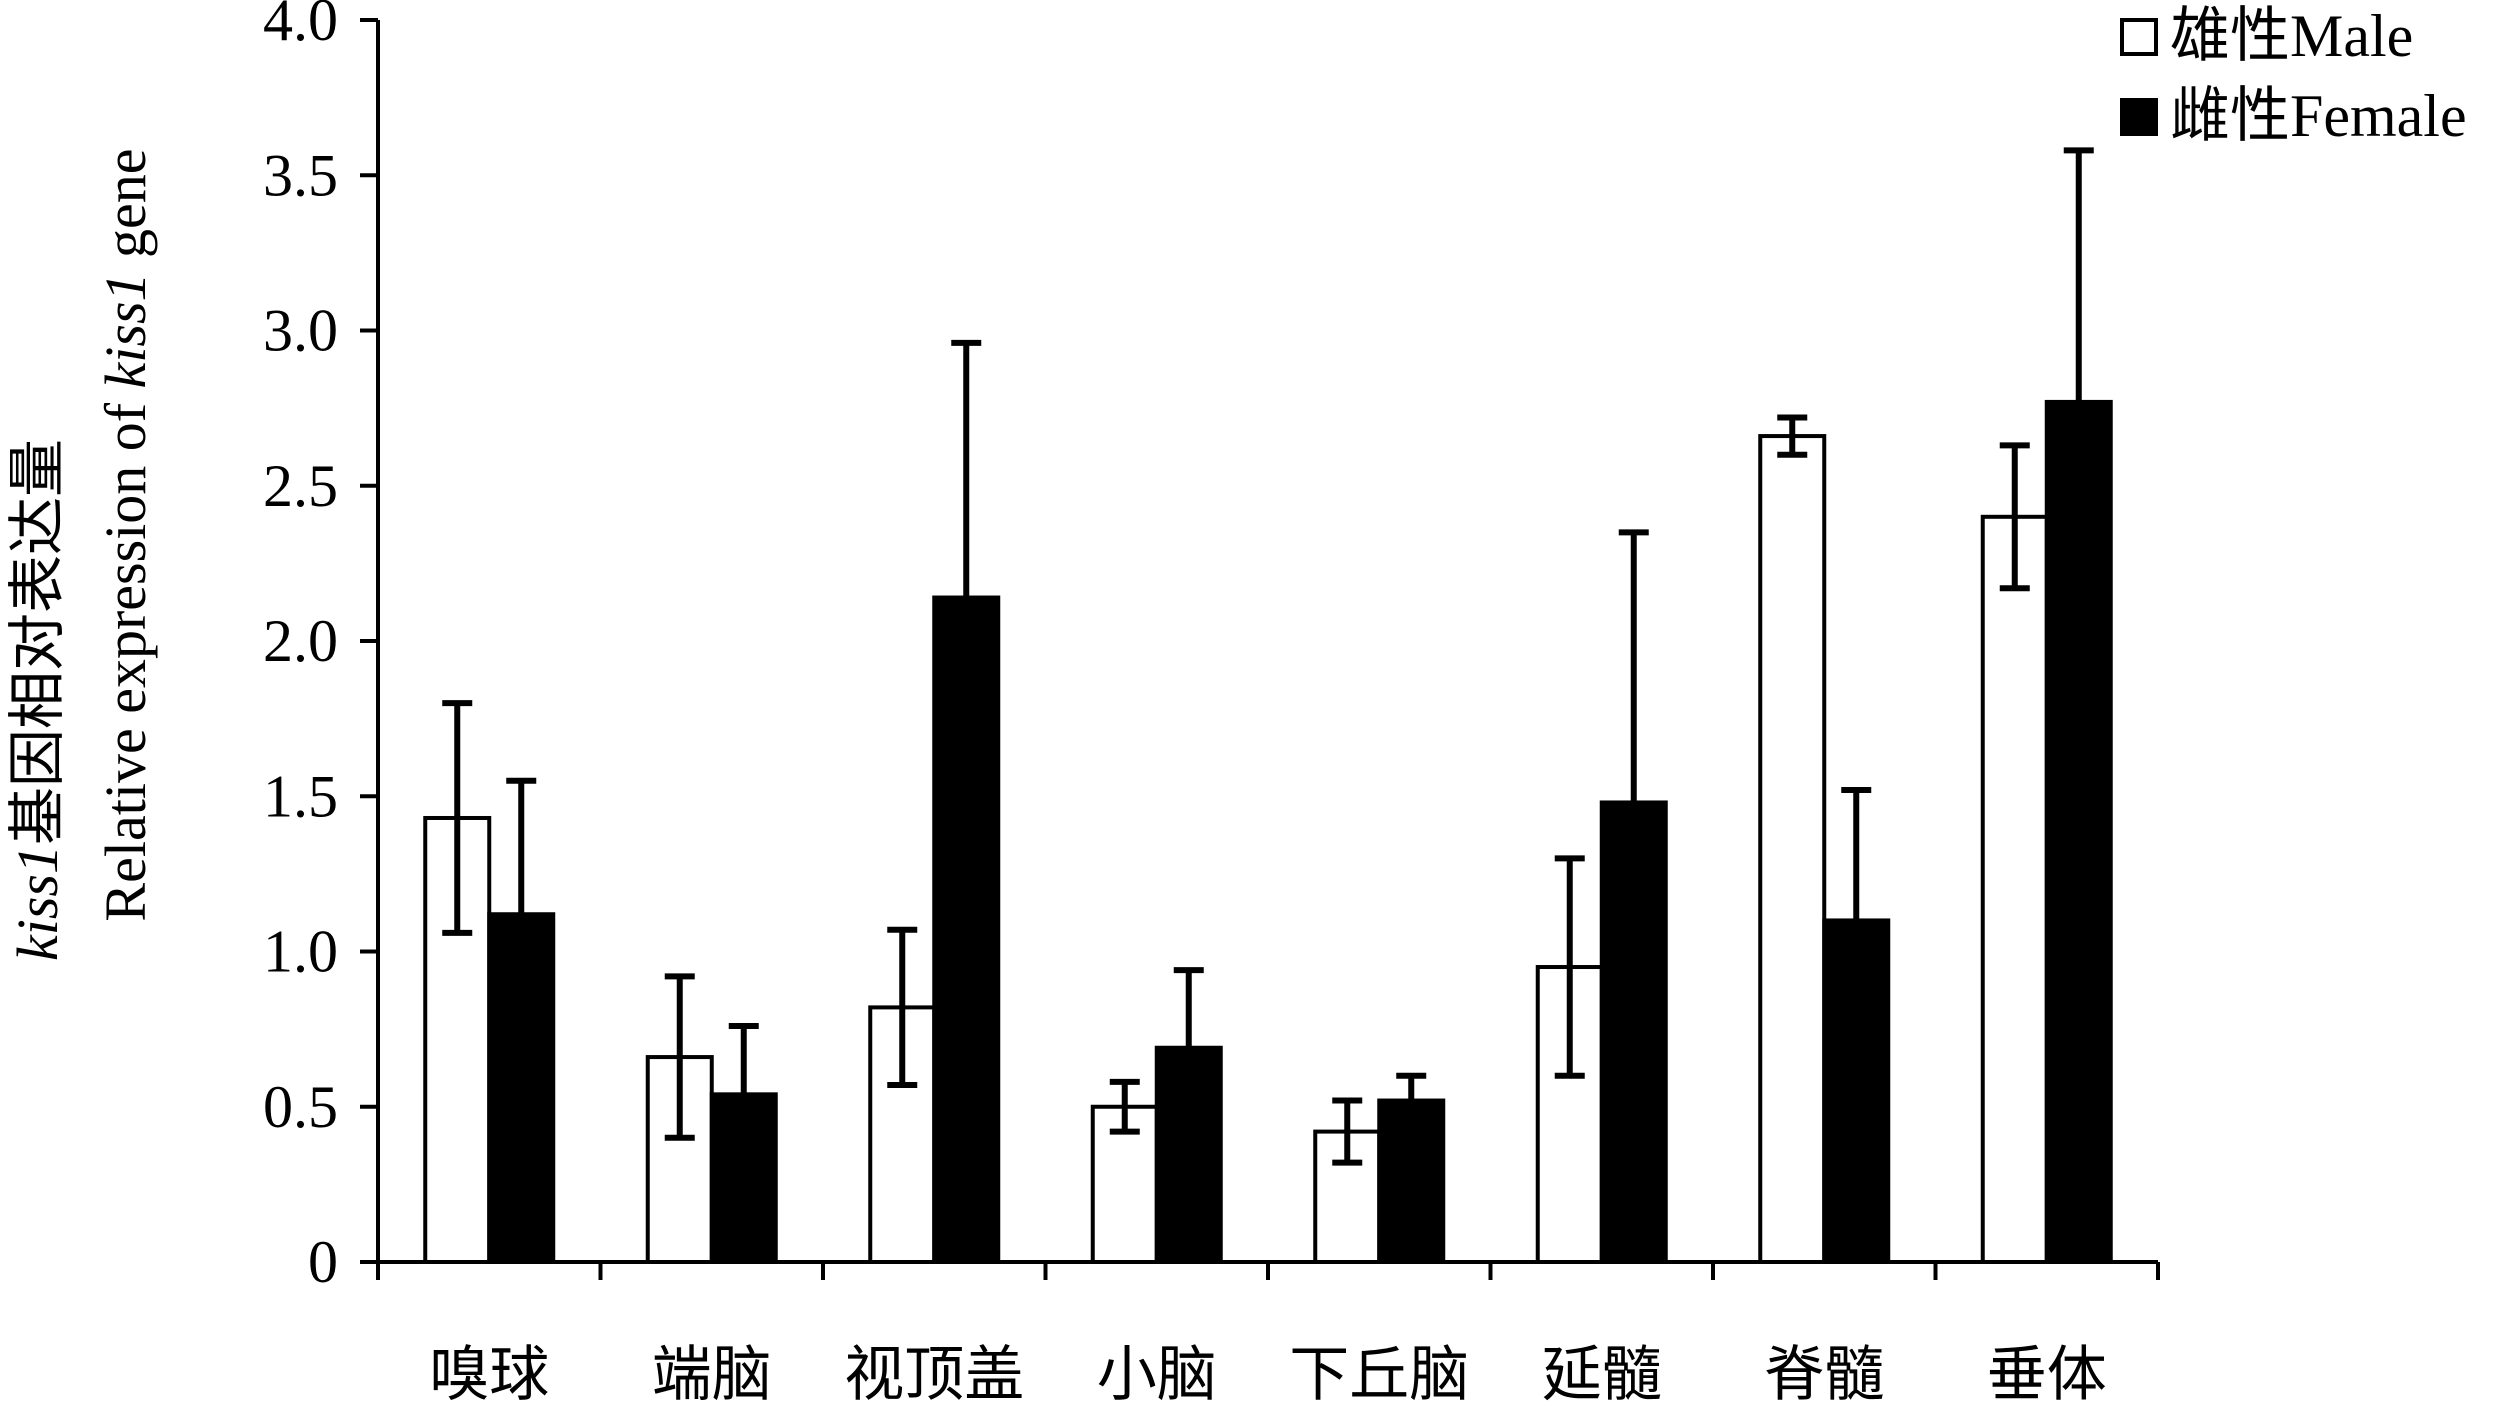 The image size is (2506, 1405). I want to click on y-ticks-layer: 0 0.5 1.0 1.5 2.0 2.5 3.0 3.5 4.0, so click(320, 647).